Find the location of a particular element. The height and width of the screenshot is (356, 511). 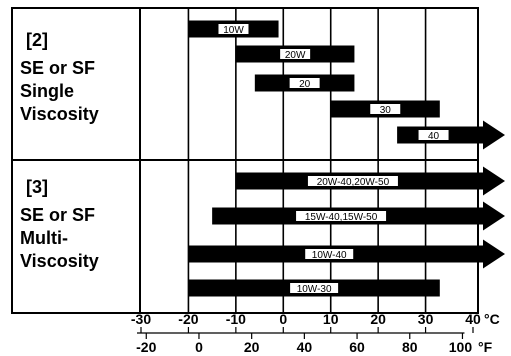

bar-label-g1-0: 20W-40,20W-50 is located at coordinates (353, 182).